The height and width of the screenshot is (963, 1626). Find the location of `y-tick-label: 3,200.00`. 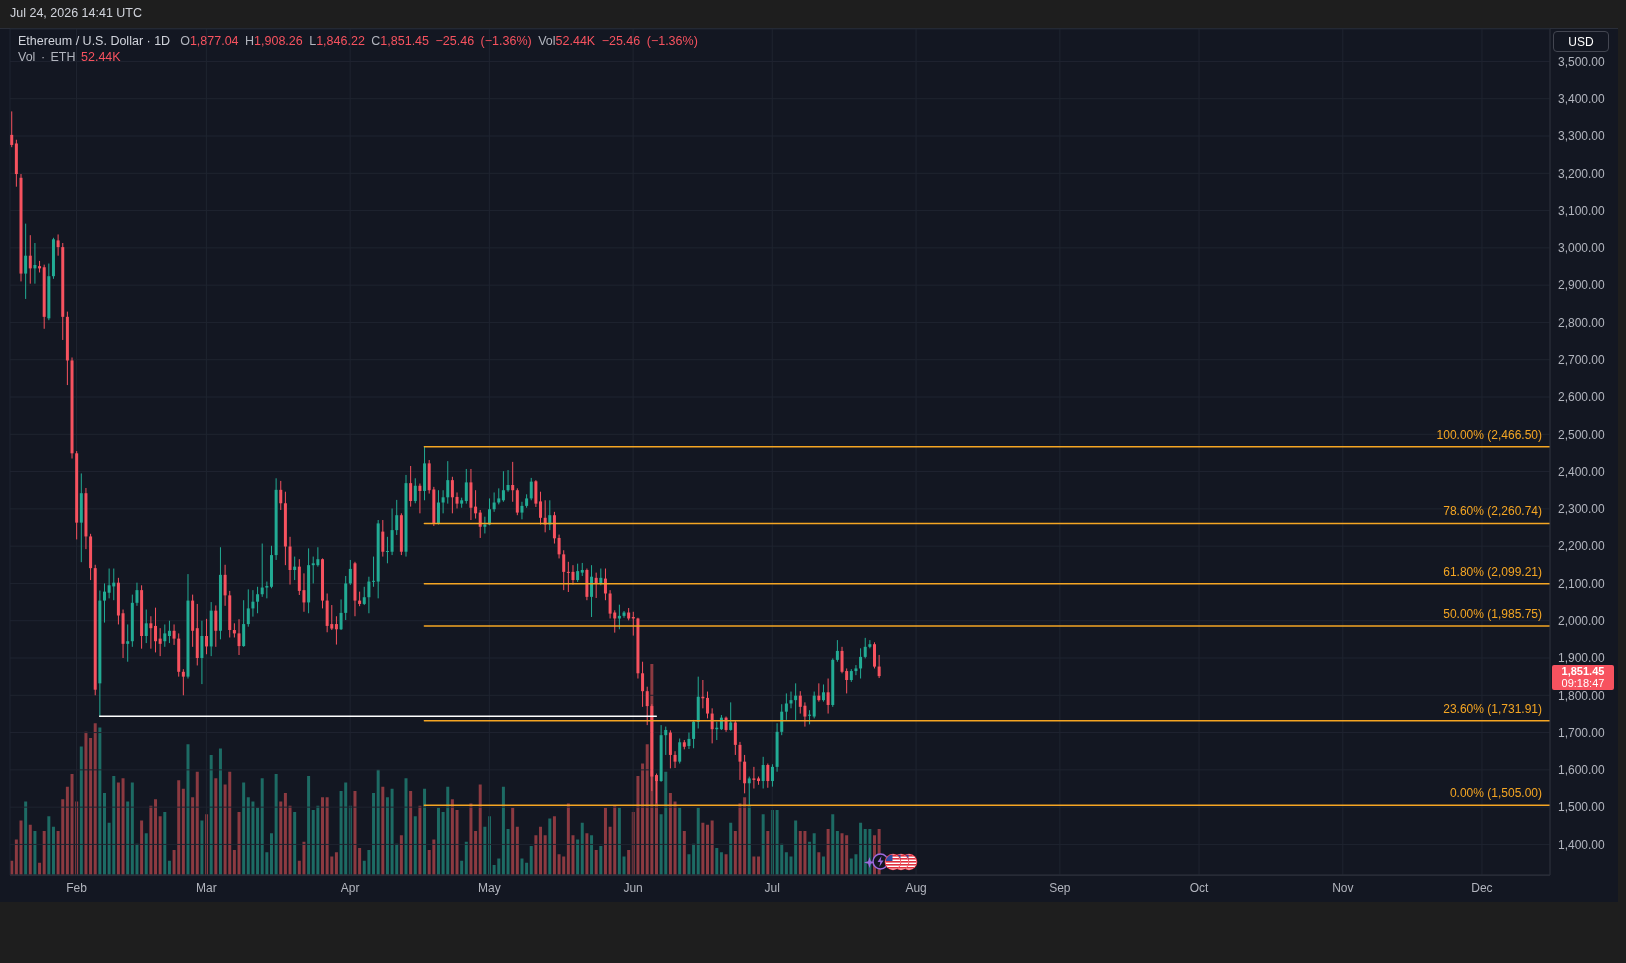

y-tick-label: 3,200.00 is located at coordinates (1582, 173).